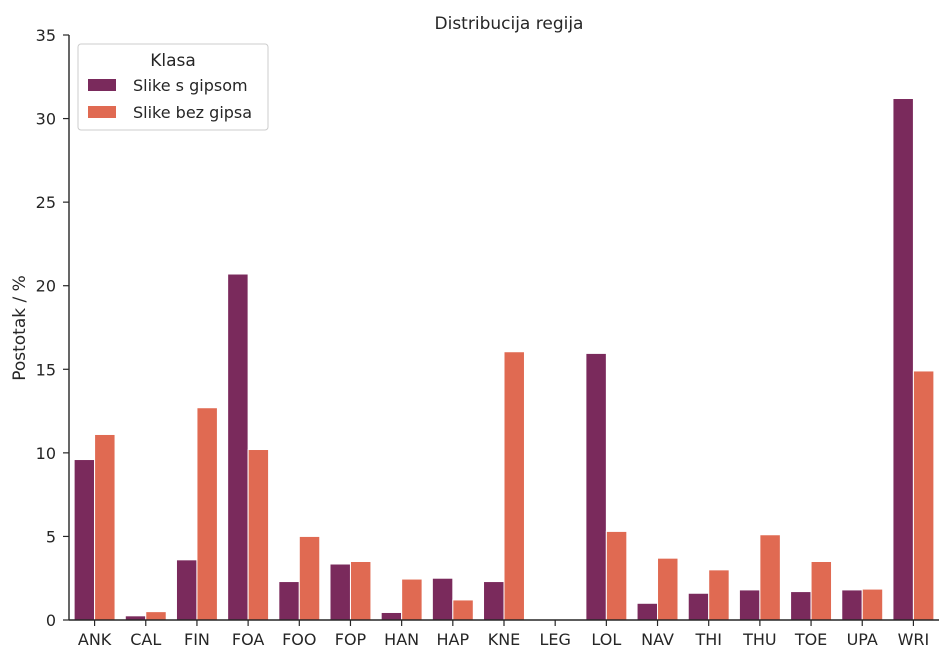 The image size is (939, 650). What do you see at coordinates (46, 35) in the screenshot?
I see `y-tick-label: 35` at bounding box center [46, 35].